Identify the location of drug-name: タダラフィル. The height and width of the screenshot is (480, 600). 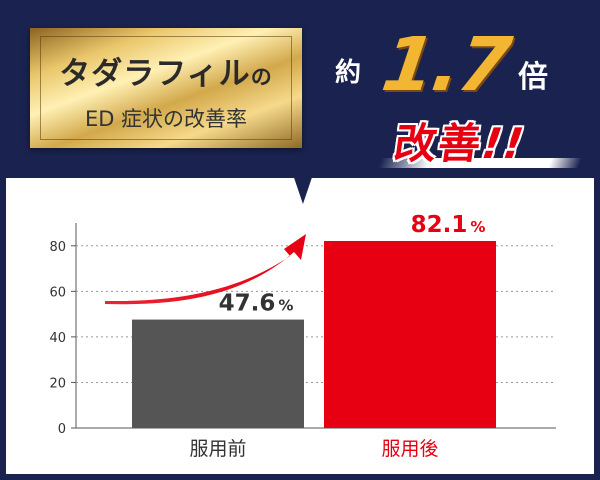
(155, 74).